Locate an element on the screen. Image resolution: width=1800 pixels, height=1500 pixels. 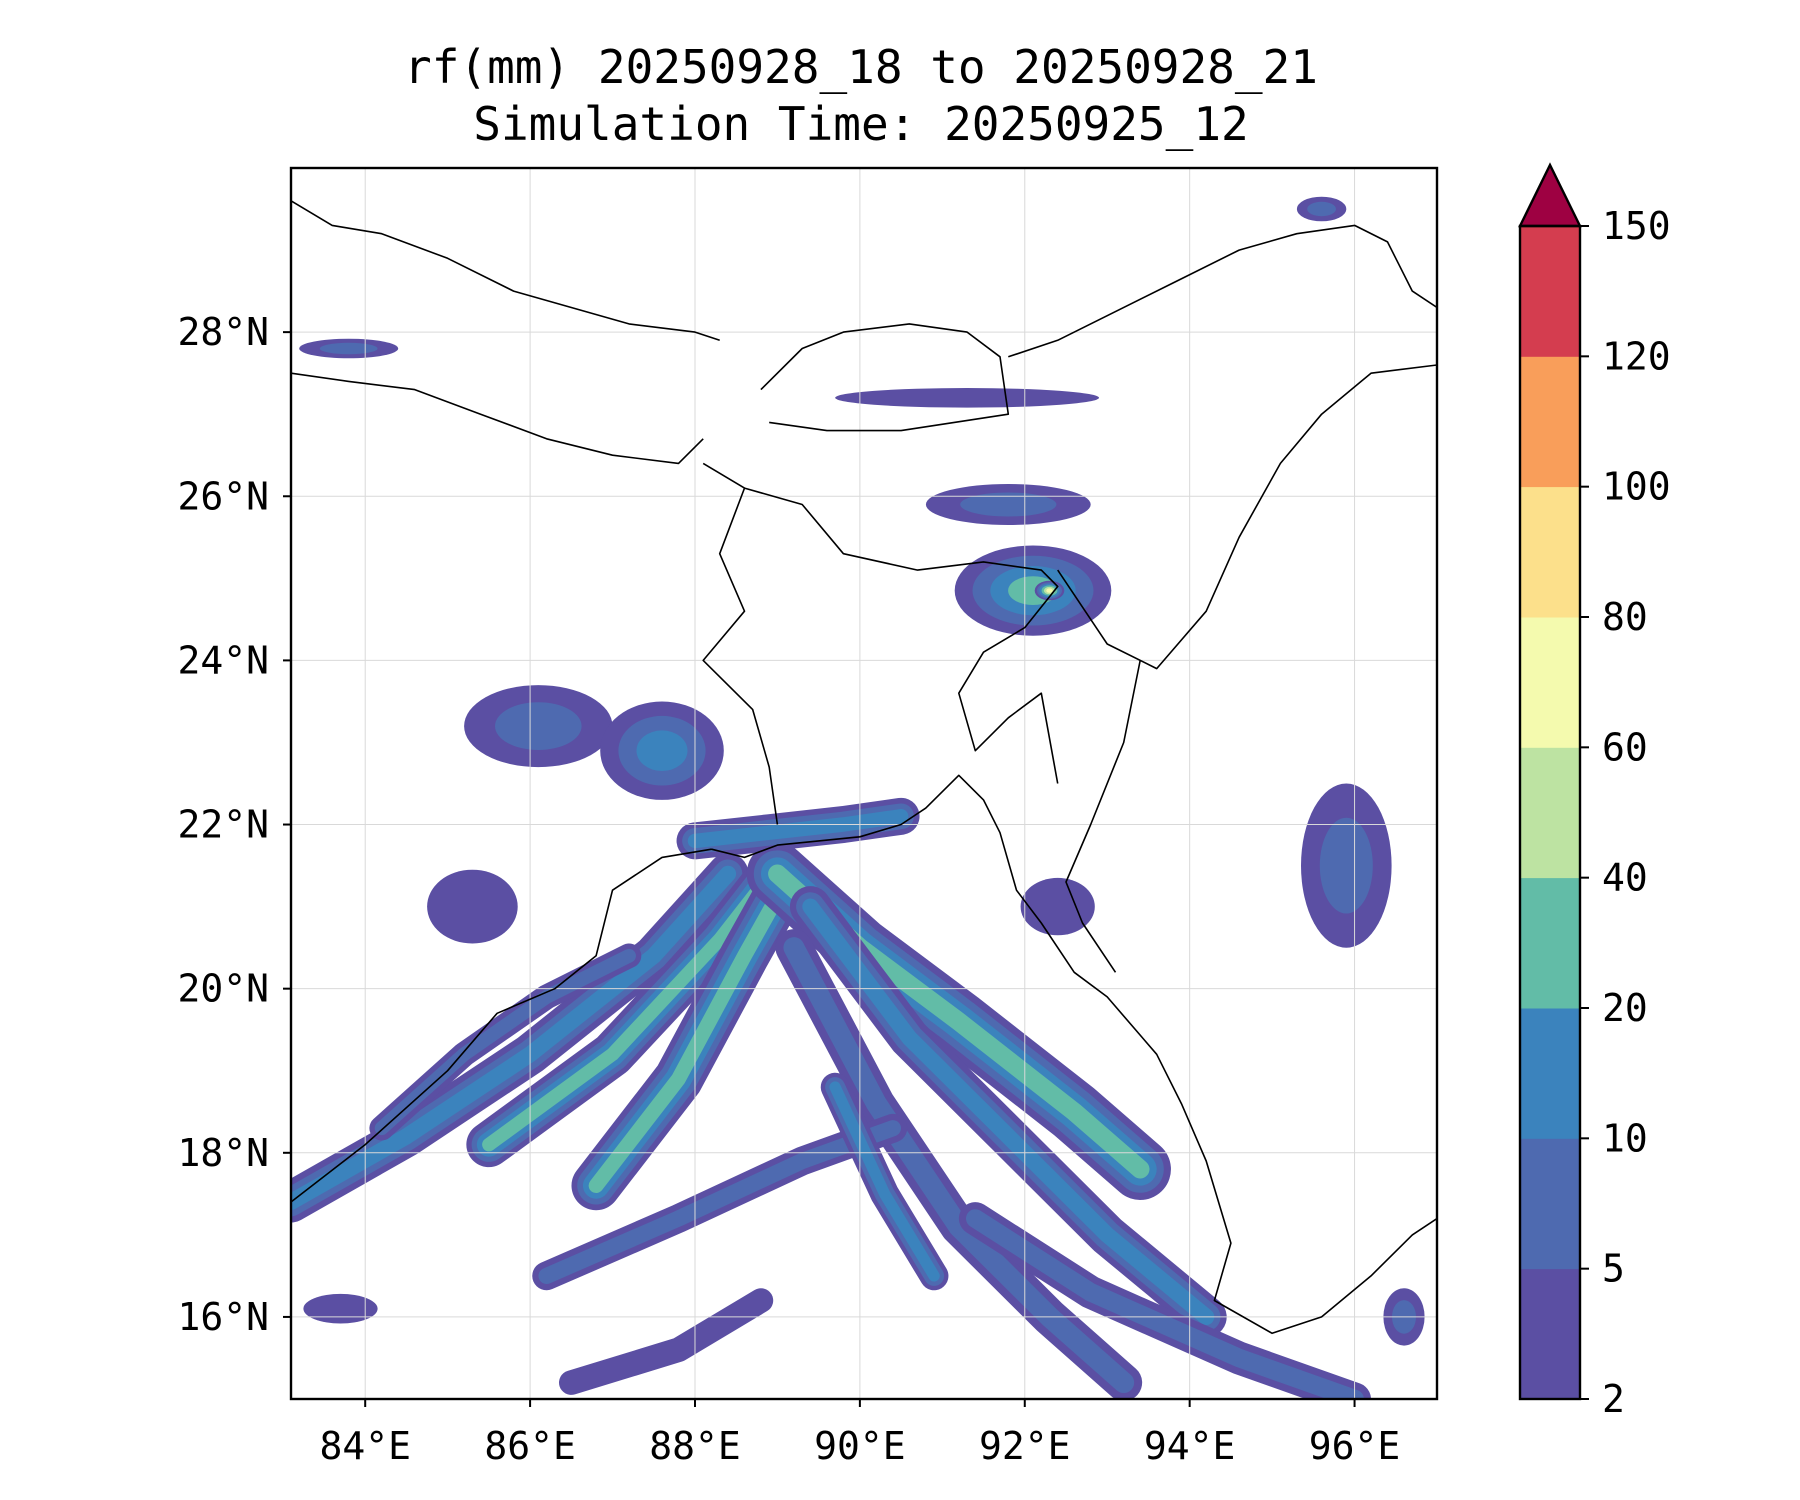
y-tick-label-18: 18°N is located at coordinates (223, 1153).